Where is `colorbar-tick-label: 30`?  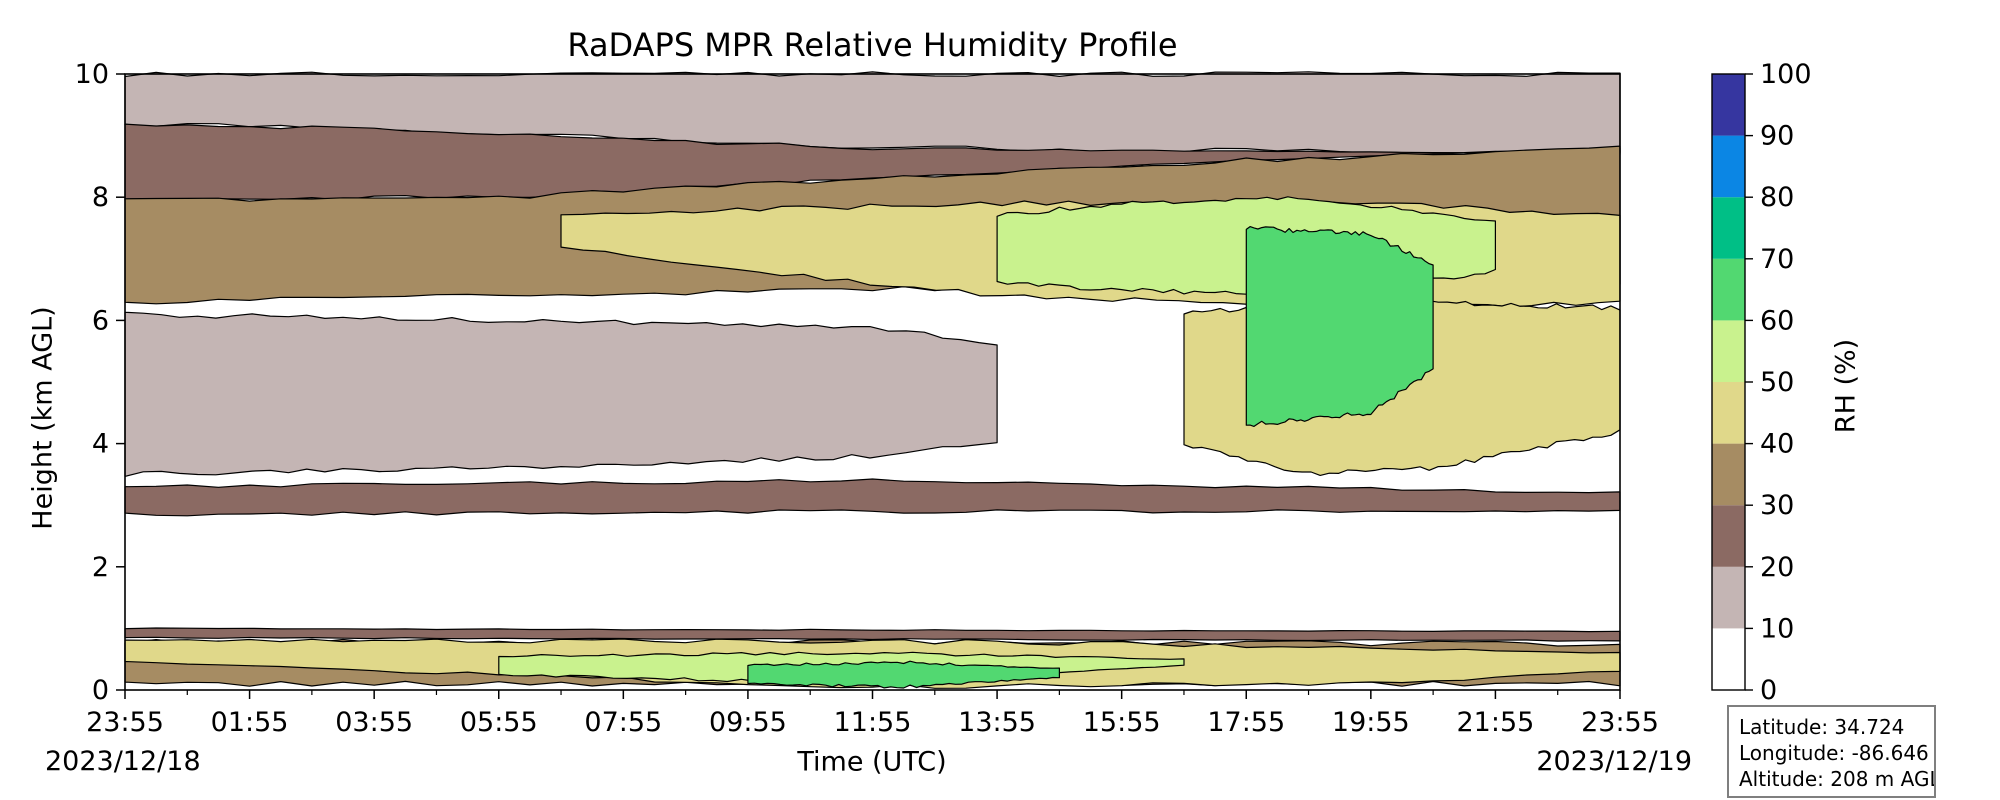
colorbar-tick-label: 30 is located at coordinates (1777, 505).